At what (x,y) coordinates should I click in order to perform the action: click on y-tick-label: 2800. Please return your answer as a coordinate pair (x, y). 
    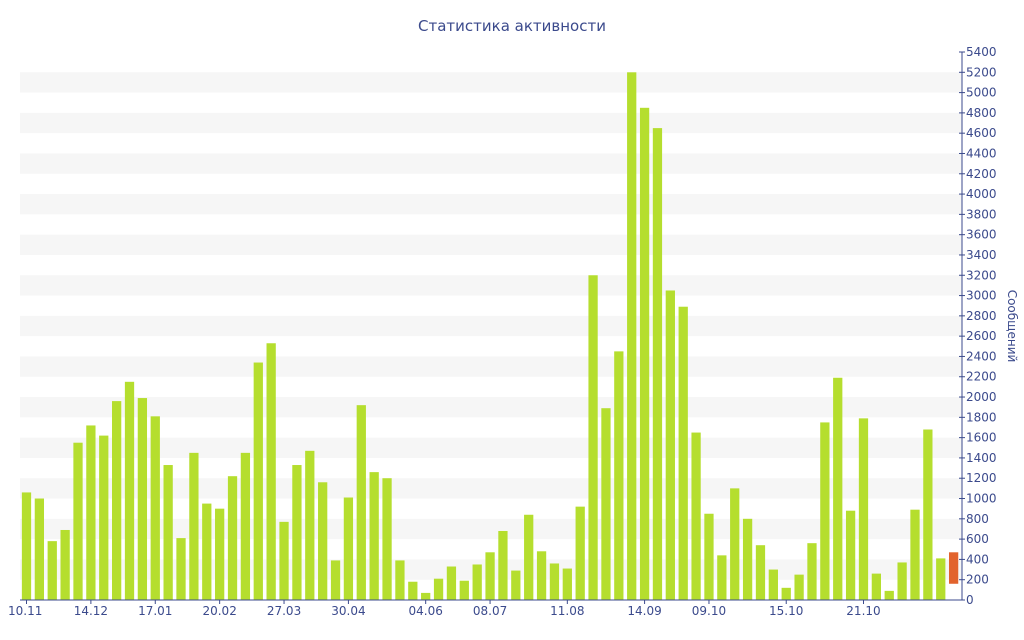
    Looking at the image, I should click on (981, 316).